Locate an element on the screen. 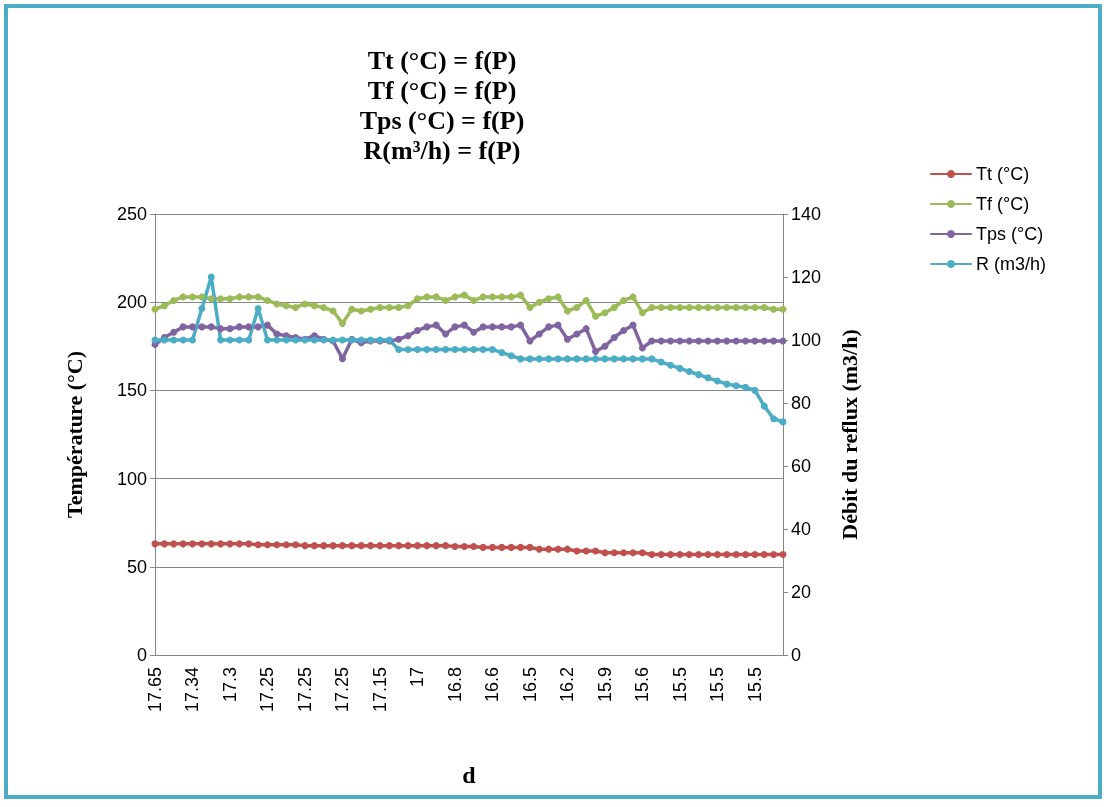 The width and height of the screenshot is (1110, 807). x-tick-label: 16.6 is located at coordinates (492, 685).